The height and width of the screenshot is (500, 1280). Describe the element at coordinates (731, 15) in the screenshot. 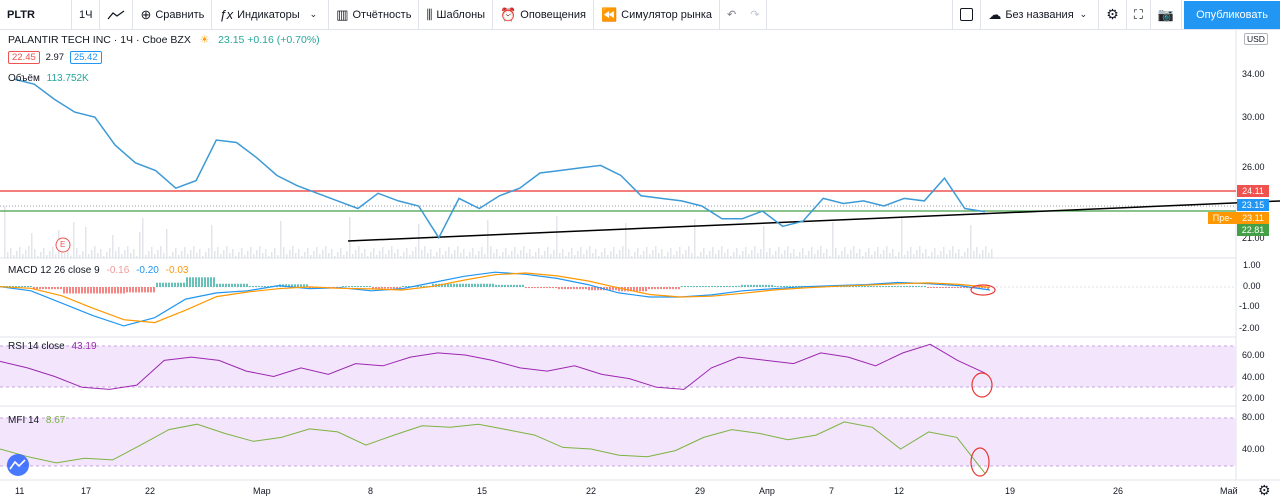

I see `undo-button: ↶` at that location.